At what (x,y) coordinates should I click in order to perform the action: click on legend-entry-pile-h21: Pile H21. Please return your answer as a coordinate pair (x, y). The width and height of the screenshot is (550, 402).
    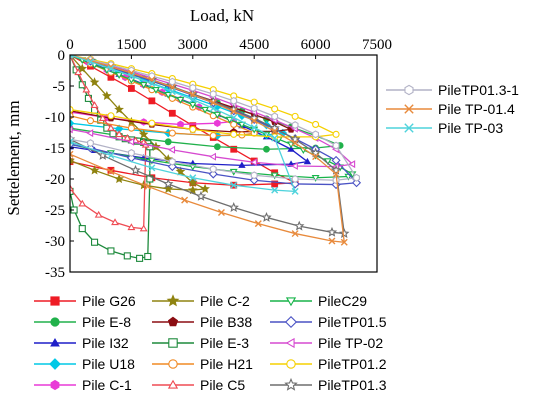
    Looking at the image, I should click on (202, 364).